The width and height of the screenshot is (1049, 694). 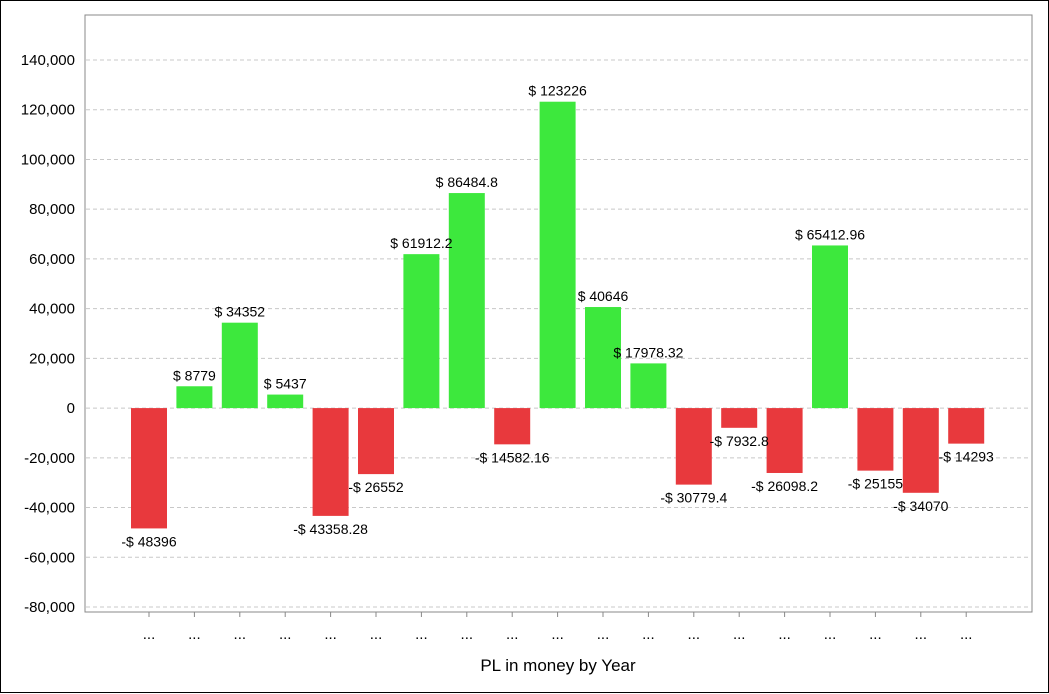 What do you see at coordinates (603, 296) in the screenshot?
I see `data-label: $ 40646` at bounding box center [603, 296].